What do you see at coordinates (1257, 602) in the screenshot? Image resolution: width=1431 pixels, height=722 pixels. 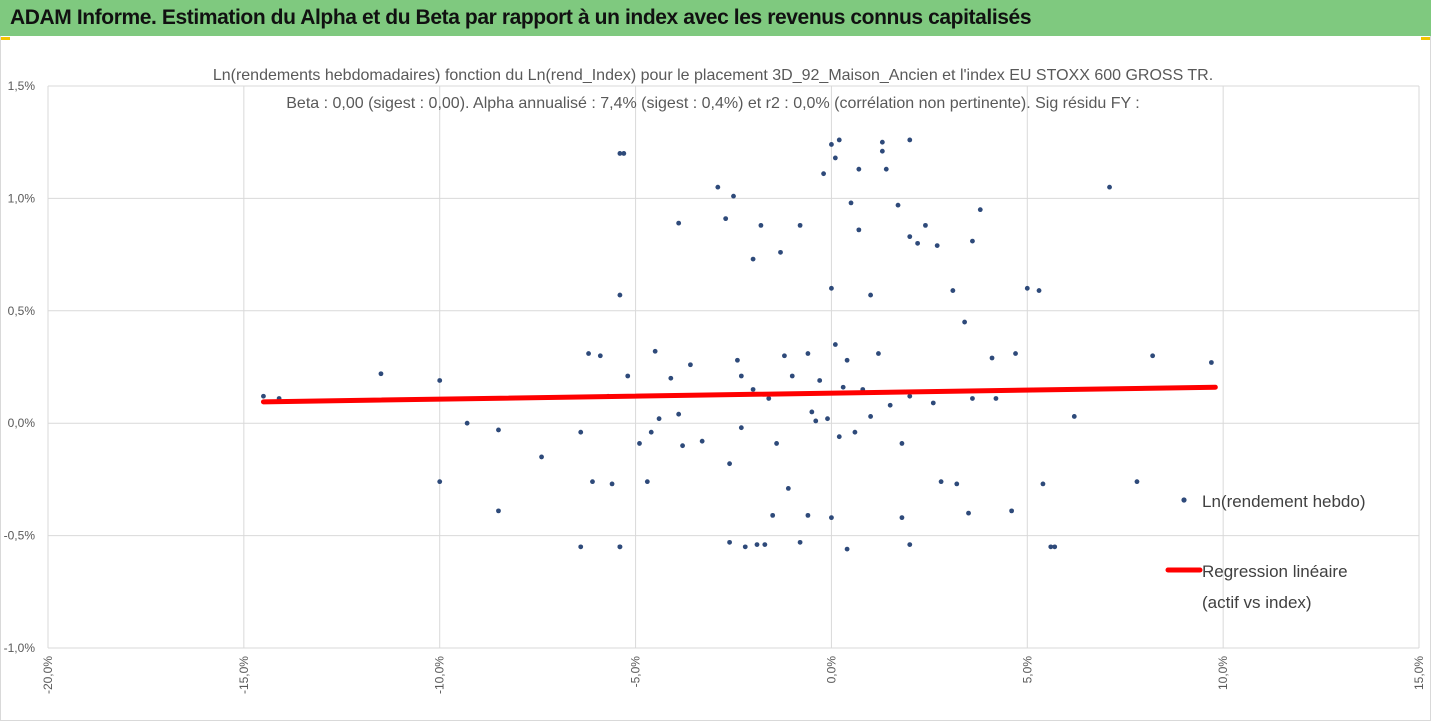 I see `legend-label-regression-2: (actif vs index)` at bounding box center [1257, 602].